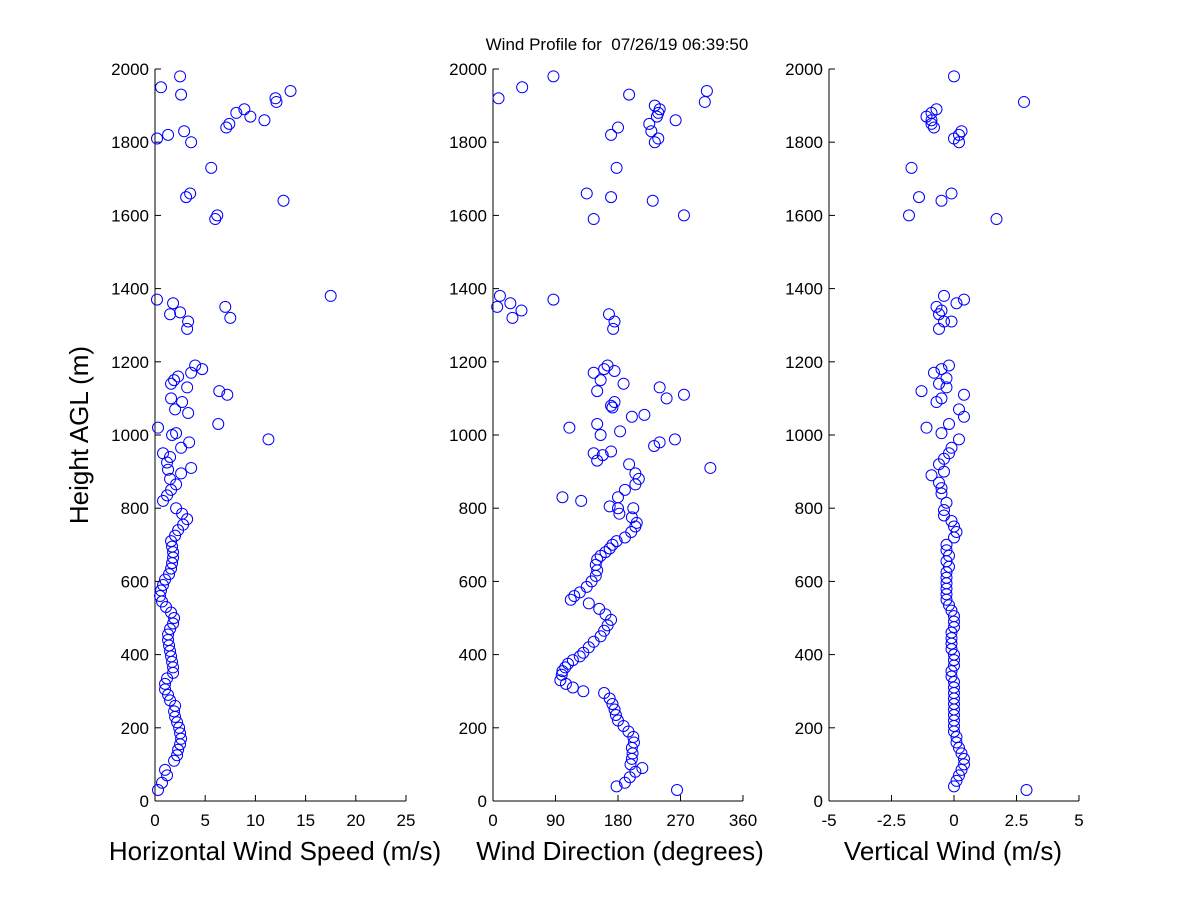  I want to click on x-tick-label: 180, so click(618, 820).